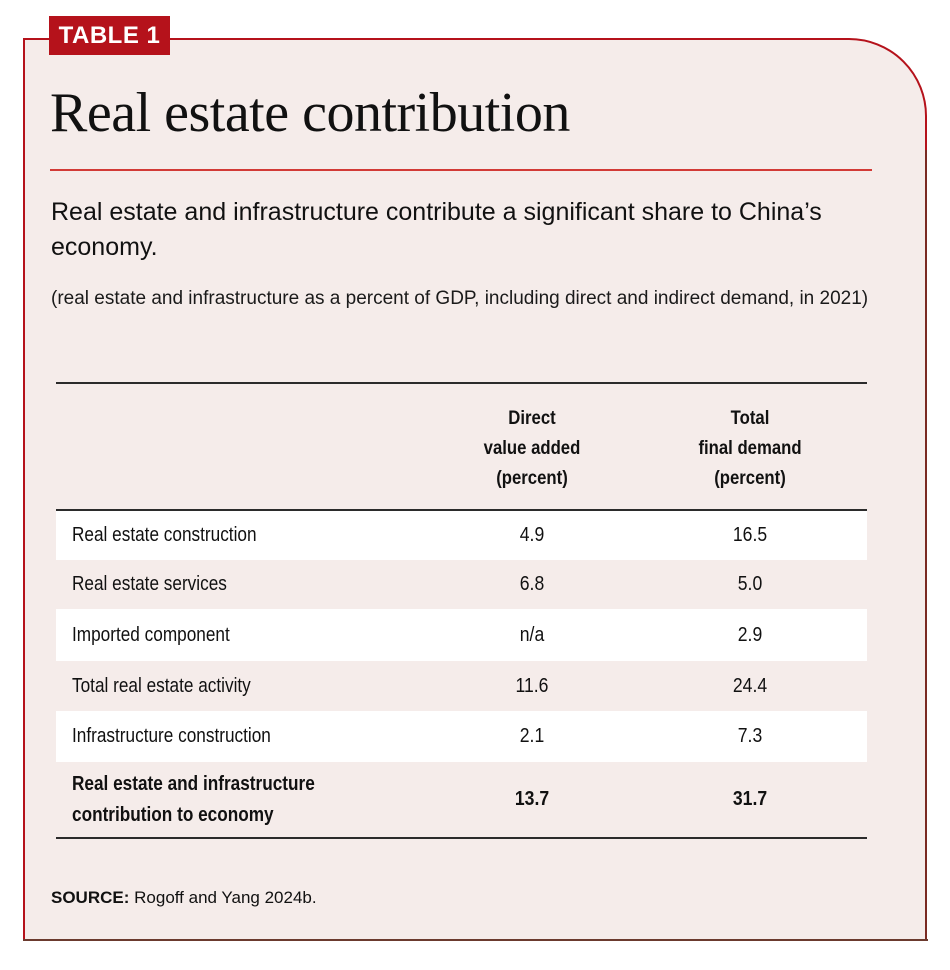 This screenshot has height=970, width=950. Describe the element at coordinates (461, 383) in the screenshot. I see `table-top-rule` at that location.